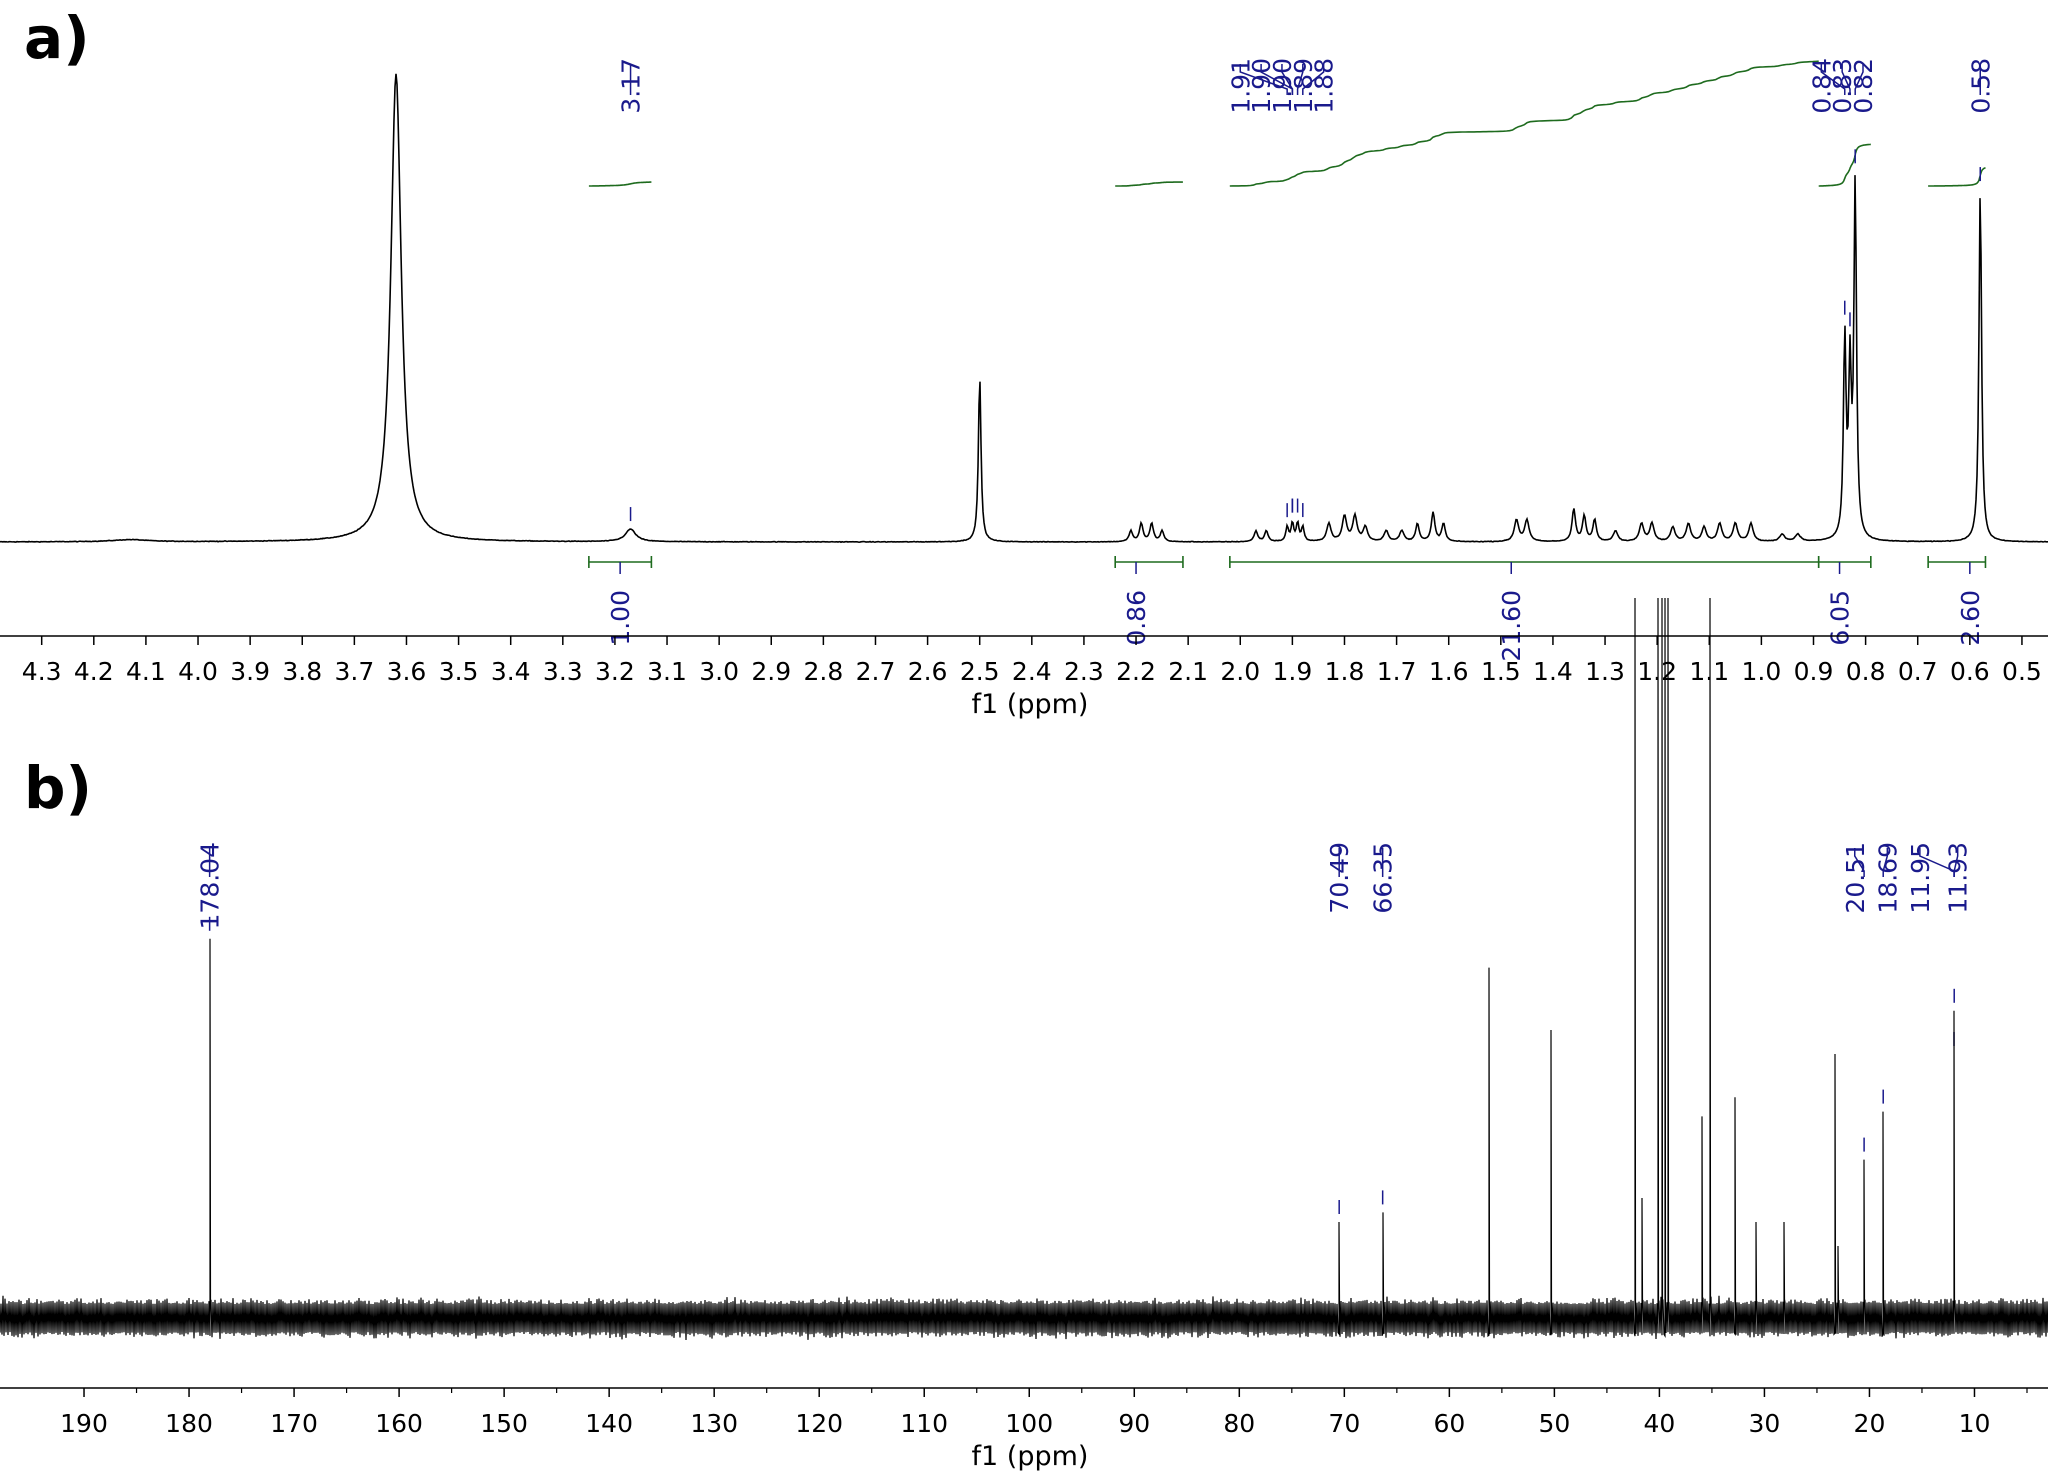 Image resolution: width=2048 pixels, height=1474 pixels. What do you see at coordinates (1870, 1423) in the screenshot?
I see `x-tick-label: 20` at bounding box center [1870, 1423].